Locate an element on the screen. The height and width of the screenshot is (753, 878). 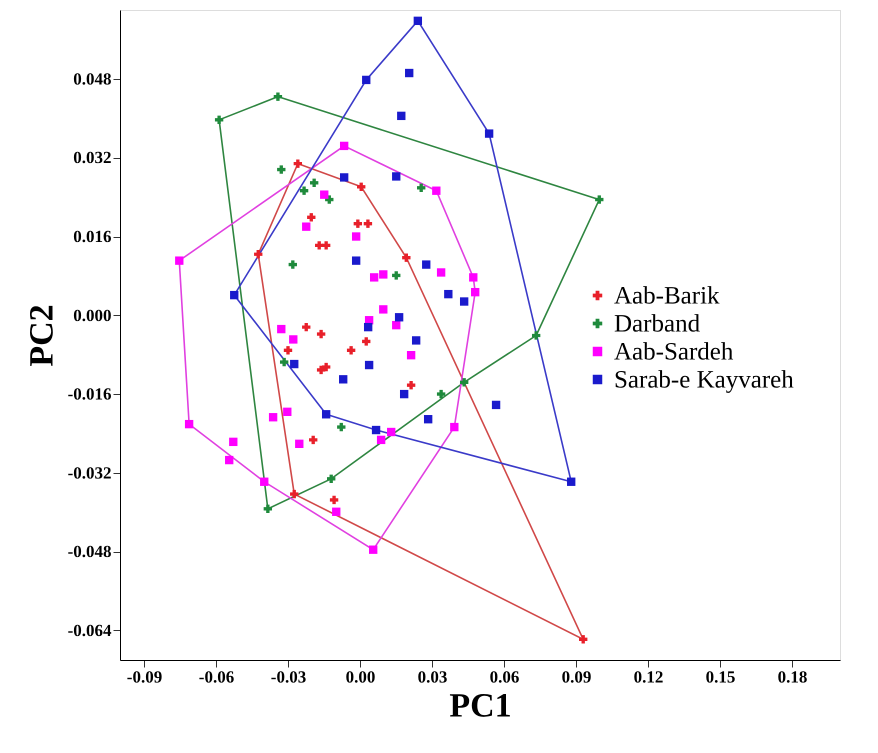
x-tick-label: -0.03 is located at coordinates (288, 677).